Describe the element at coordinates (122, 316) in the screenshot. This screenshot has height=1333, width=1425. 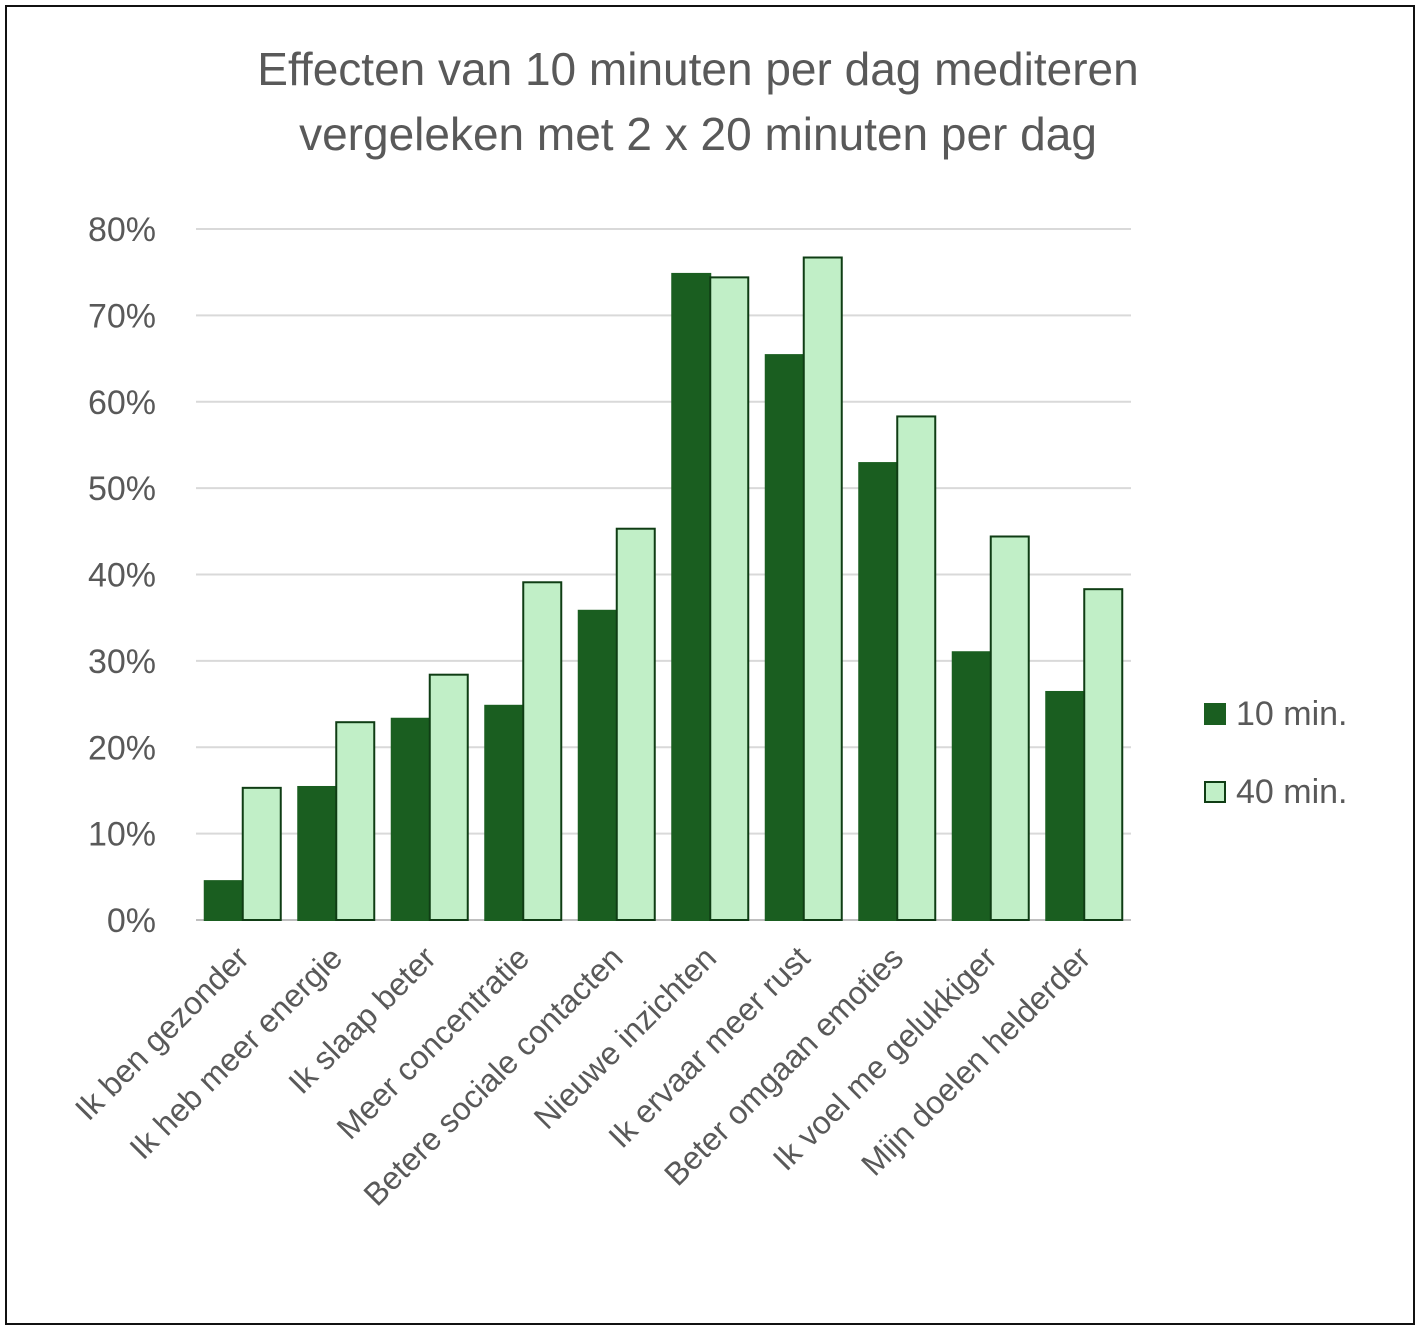
I see `y-tick-label: 70%` at that location.